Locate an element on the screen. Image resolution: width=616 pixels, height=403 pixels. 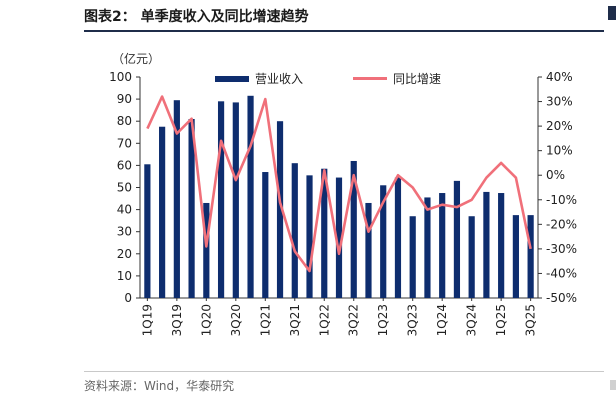
x-tick-label: 1Q24 is located at coordinates (442, 320).